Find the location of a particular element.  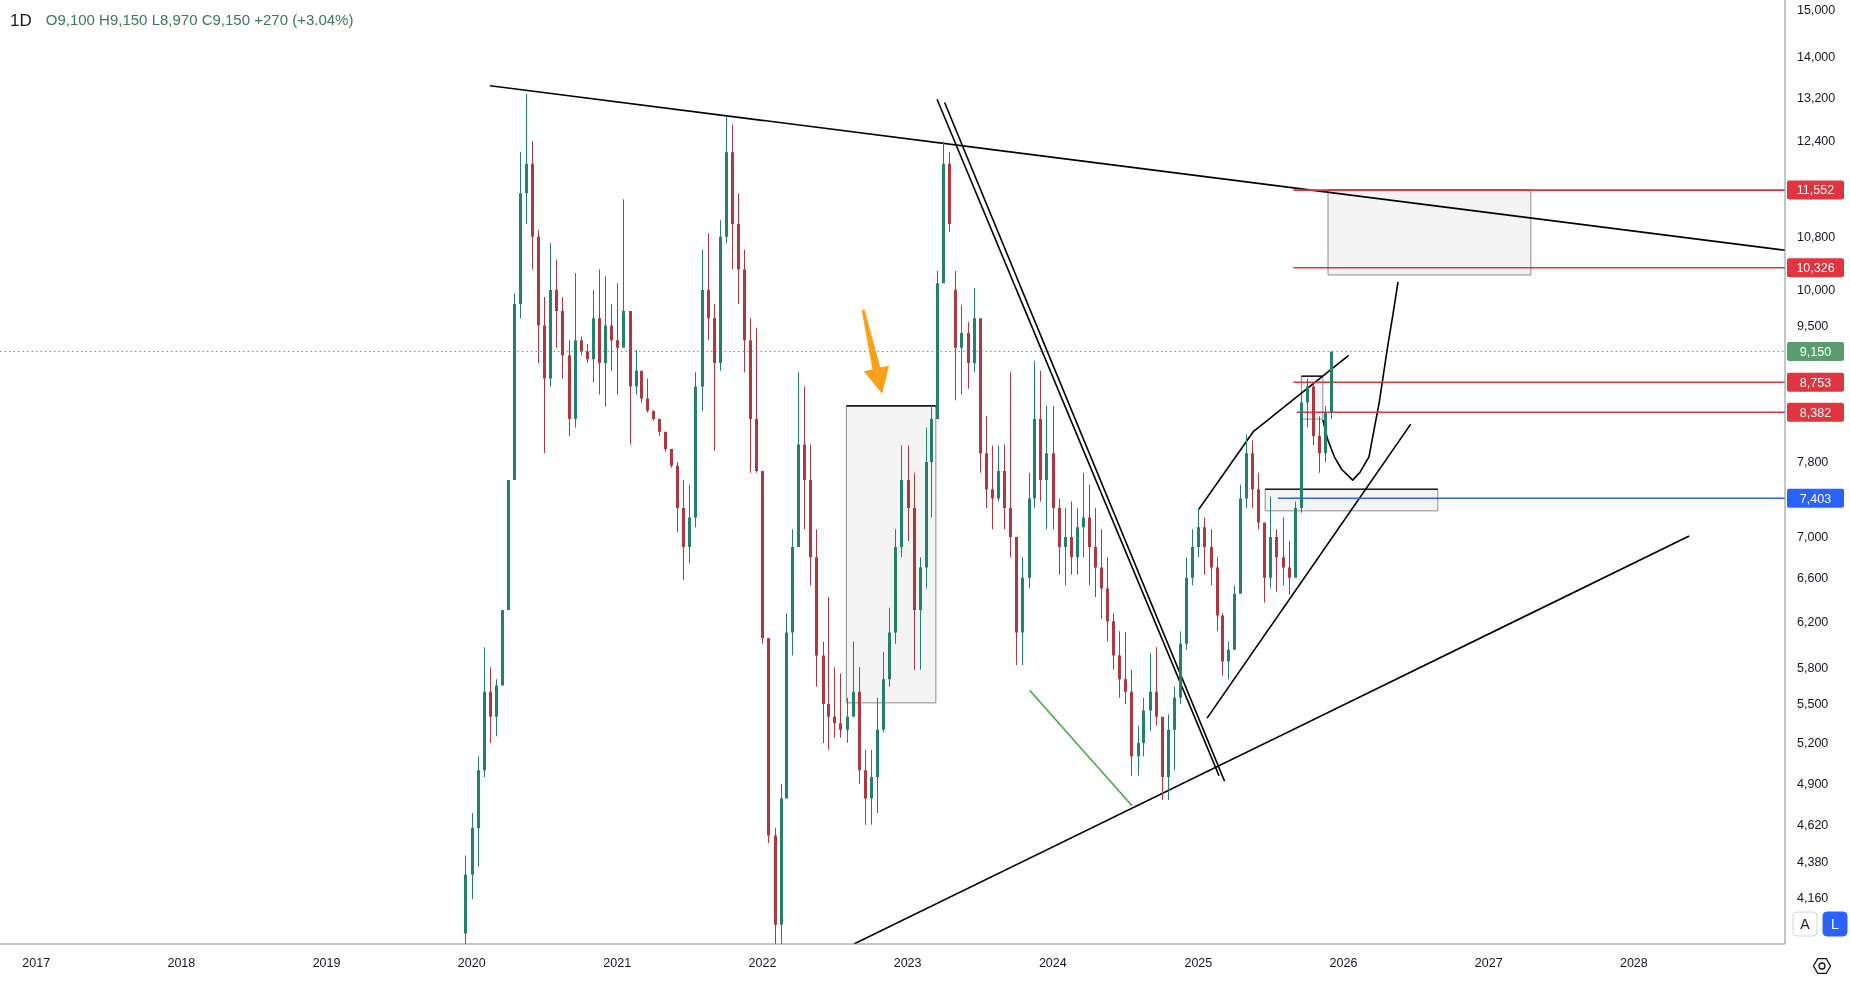

x-tick-label: 2018 is located at coordinates (181, 963).